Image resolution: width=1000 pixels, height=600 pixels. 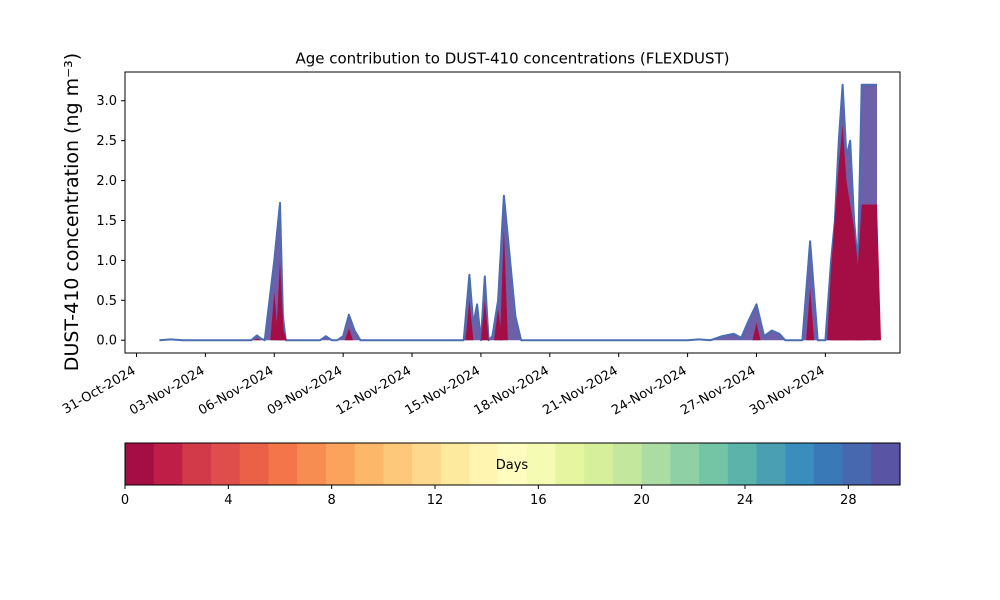 I want to click on y-axis-ticks: 0.0 0.5 1.0 1.5 2.0 2.5 3.0, so click(x=110, y=221).